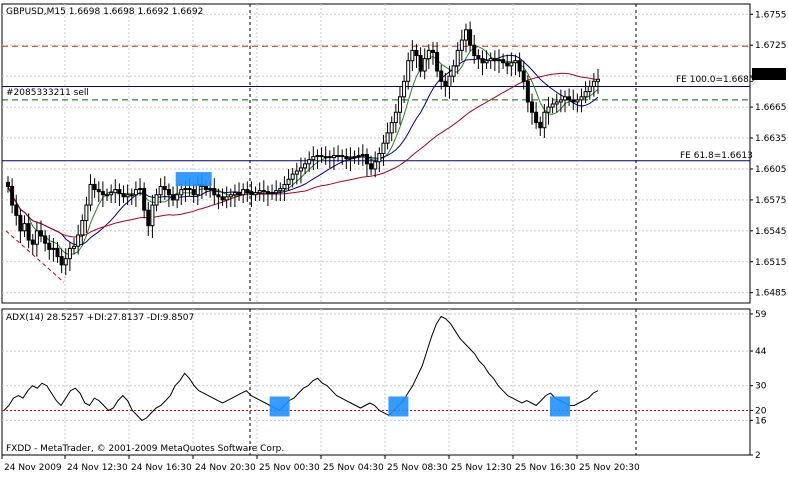 Image resolution: width=788 pixels, height=479 pixels. I want to click on time-tick-label: 25 Nov 00:30, so click(289, 468).